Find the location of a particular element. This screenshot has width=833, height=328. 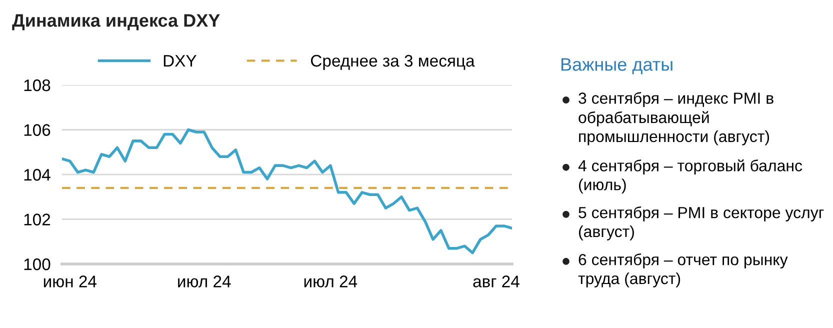

x-tick-label: авг 24 is located at coordinates (496, 282).